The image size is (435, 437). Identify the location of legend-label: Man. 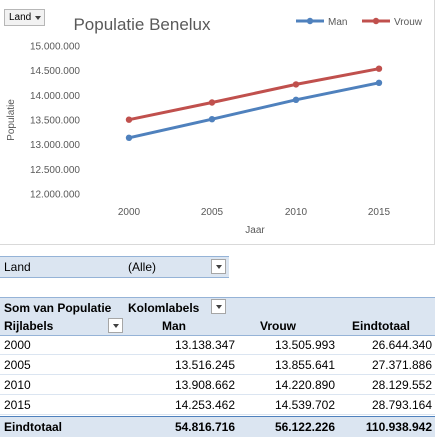
(337, 22).